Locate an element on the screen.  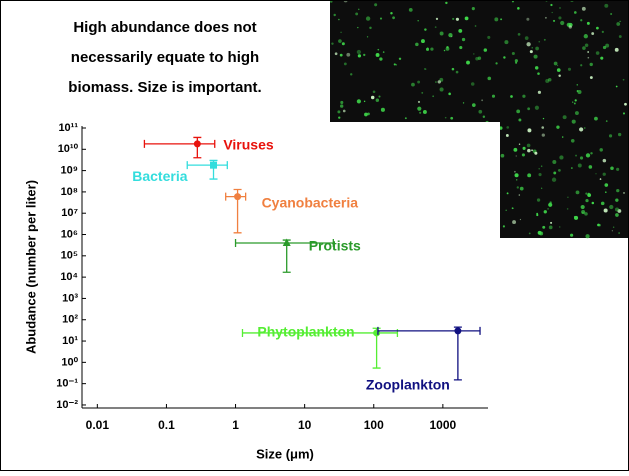
point is located at coordinates (286, 242).